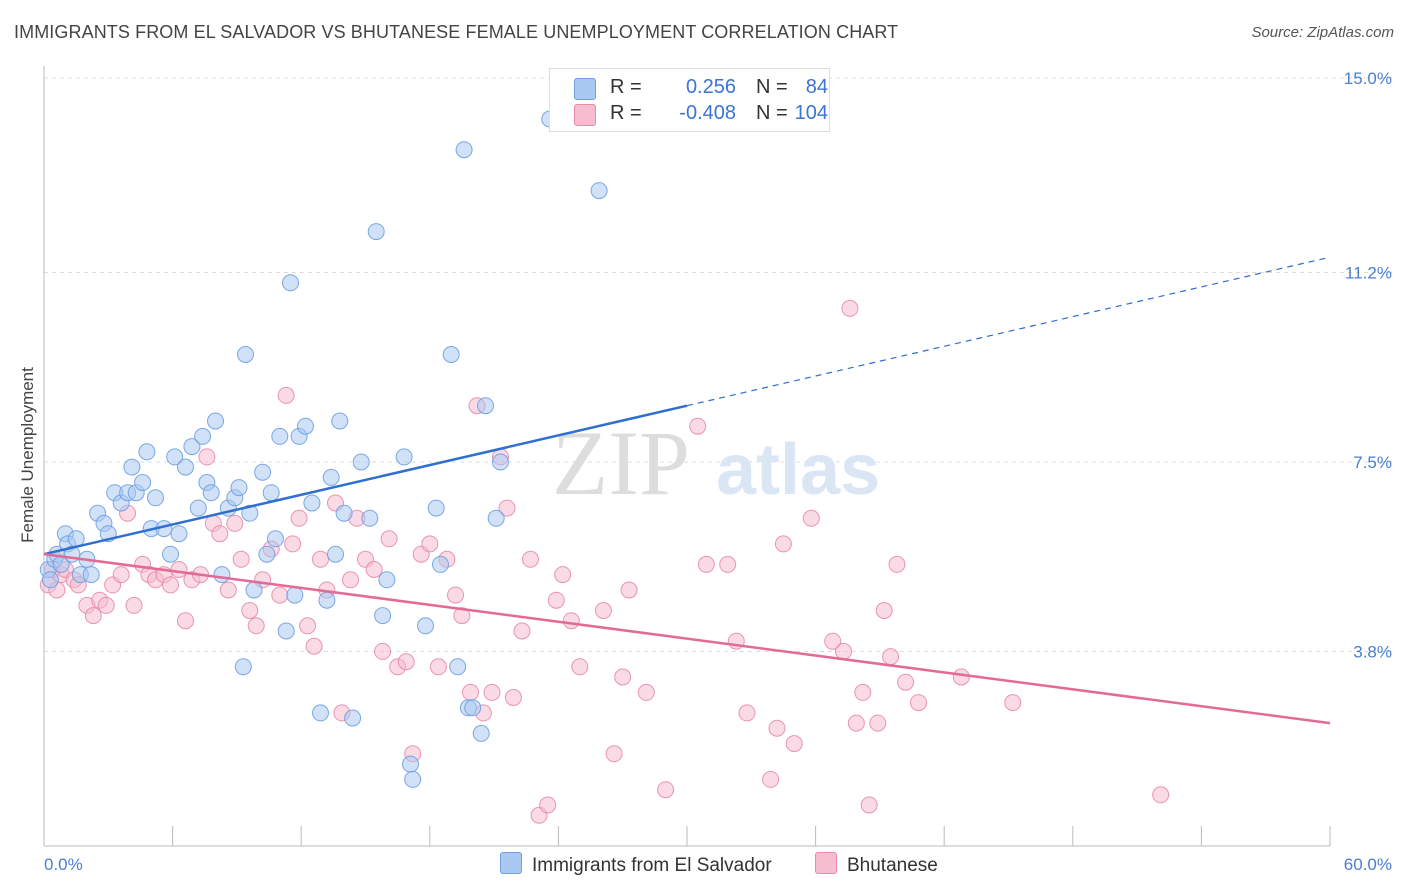 The image size is (1406, 892). What do you see at coordinates (1322, 32) in the screenshot?
I see `chart-source: Source: ZipAtlas.com` at bounding box center [1322, 32].